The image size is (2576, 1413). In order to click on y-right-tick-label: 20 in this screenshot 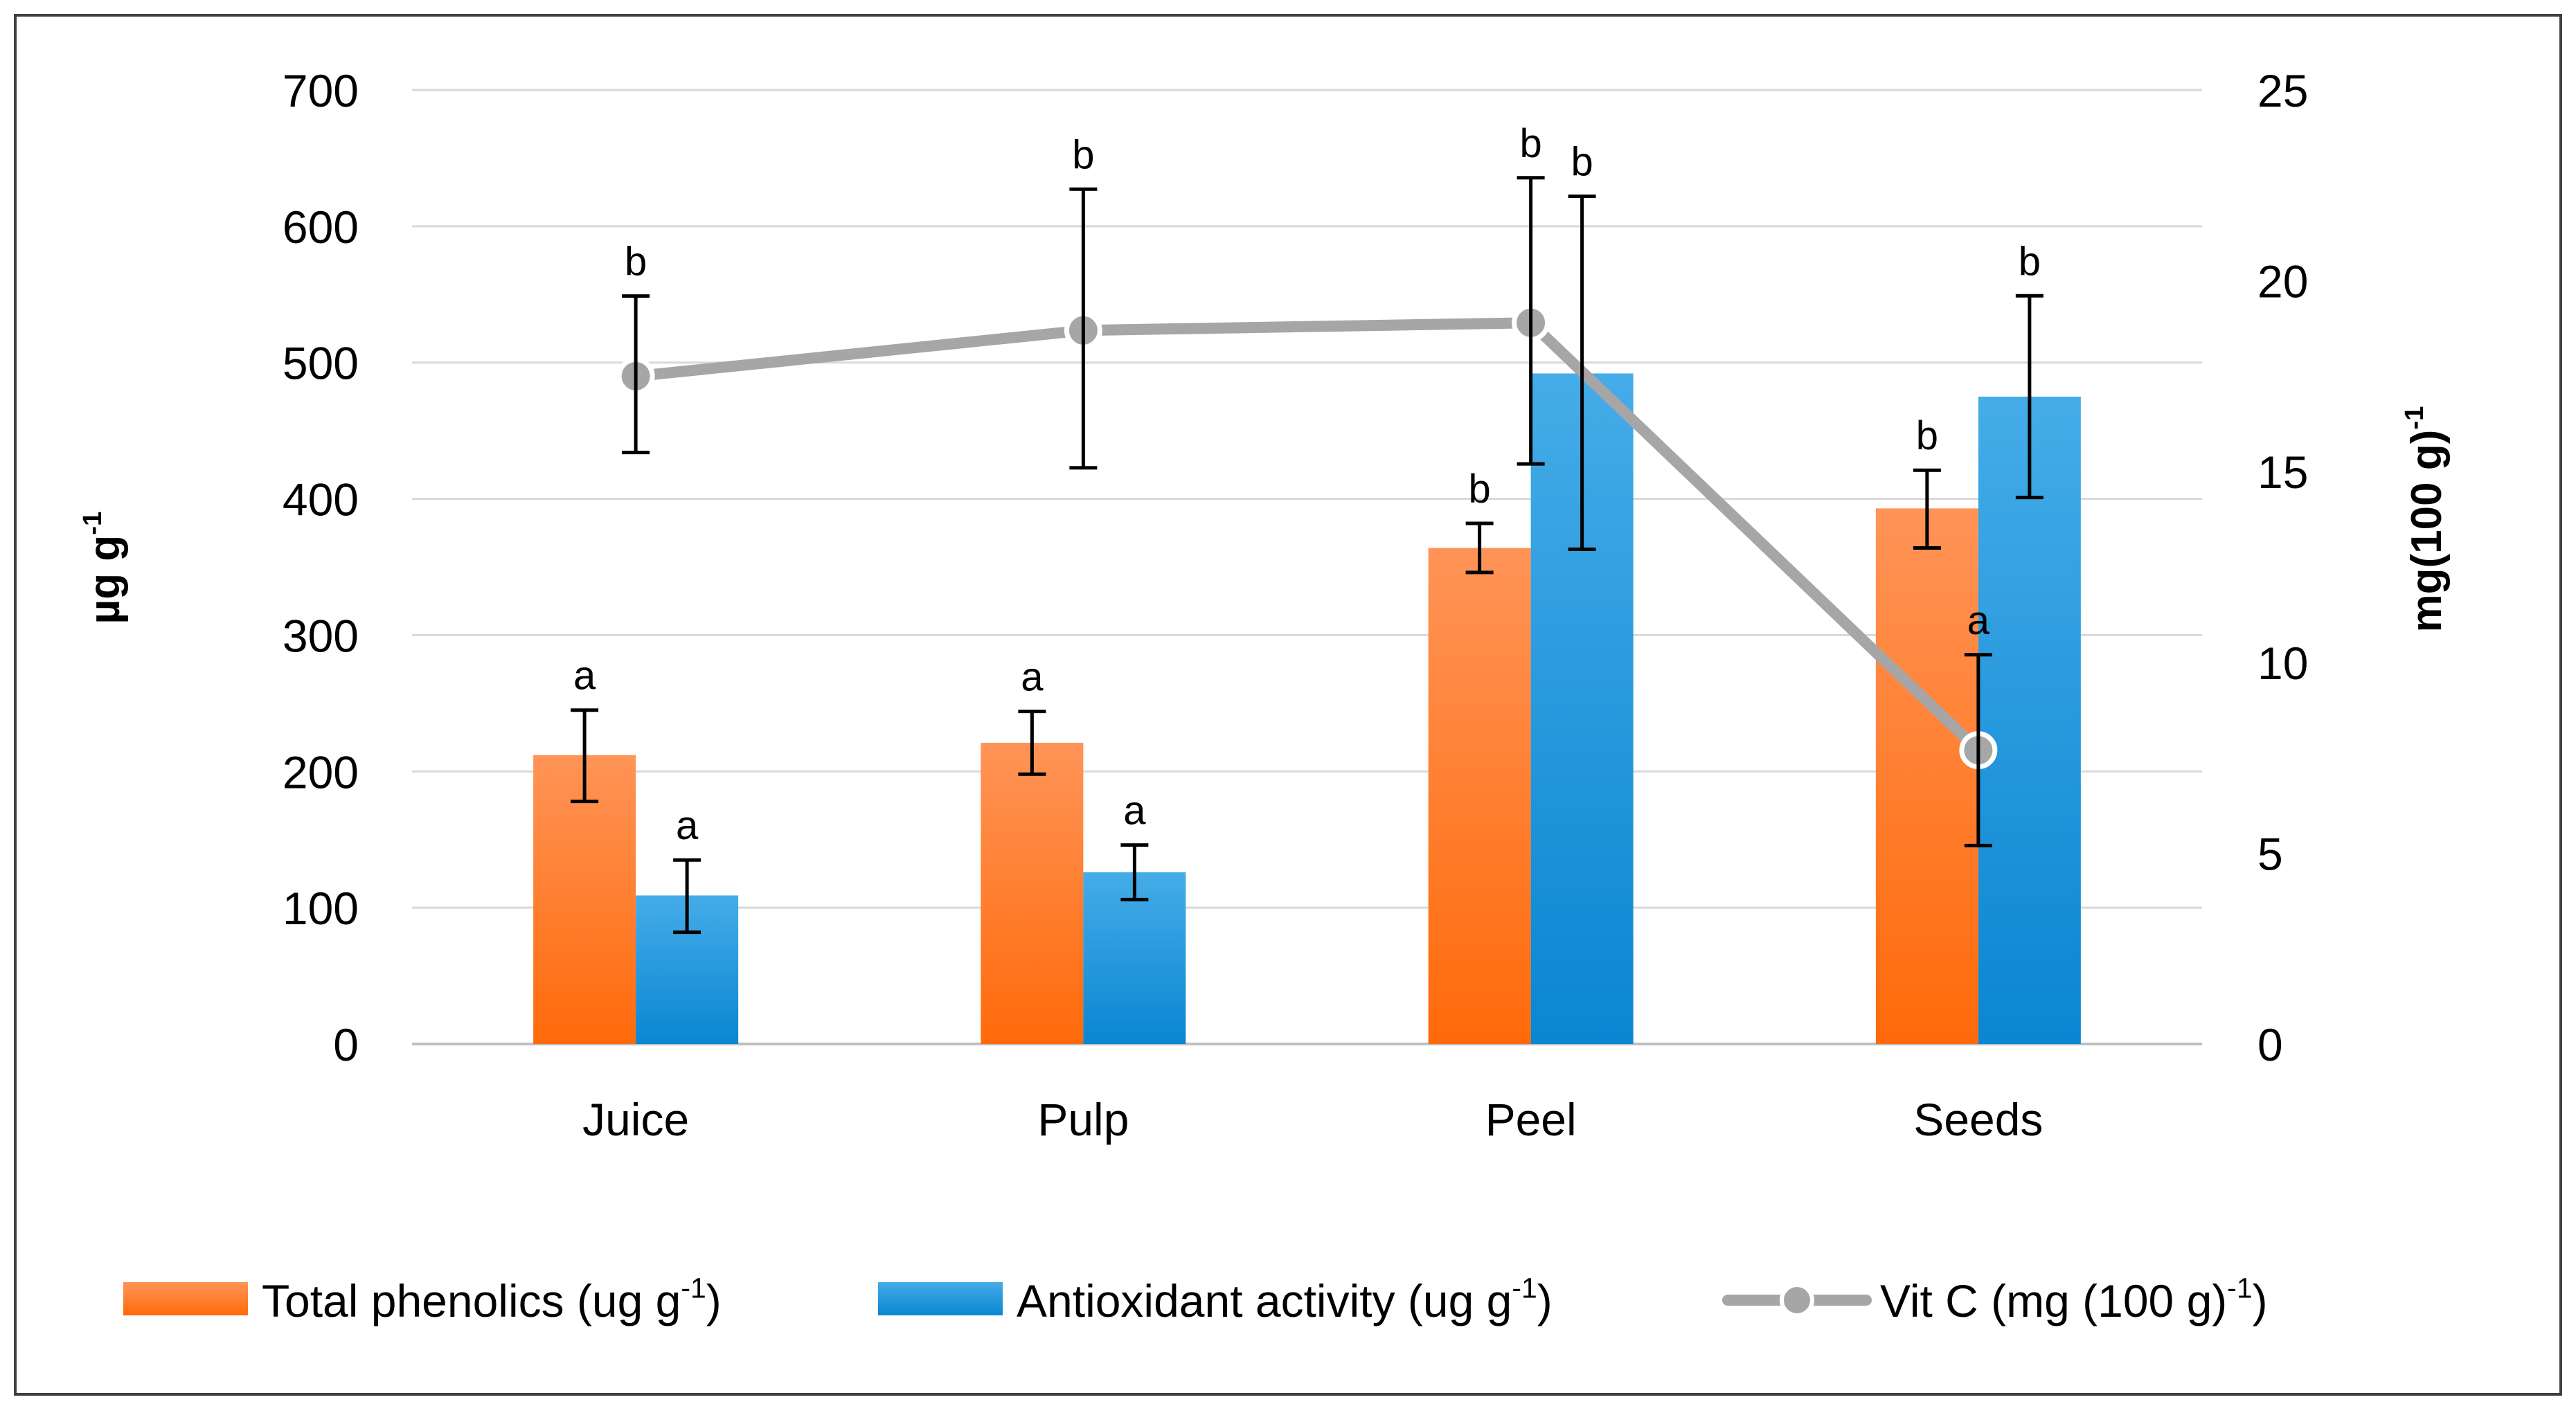, I will do `click(2282, 281)`.